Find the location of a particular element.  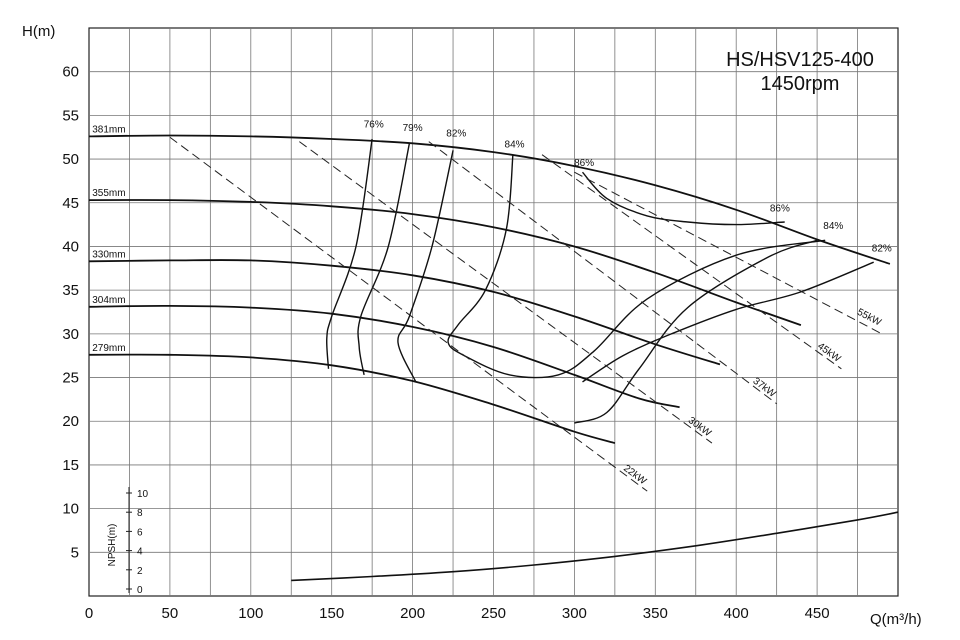

y-axis-label: H(m) is located at coordinates (38, 31).